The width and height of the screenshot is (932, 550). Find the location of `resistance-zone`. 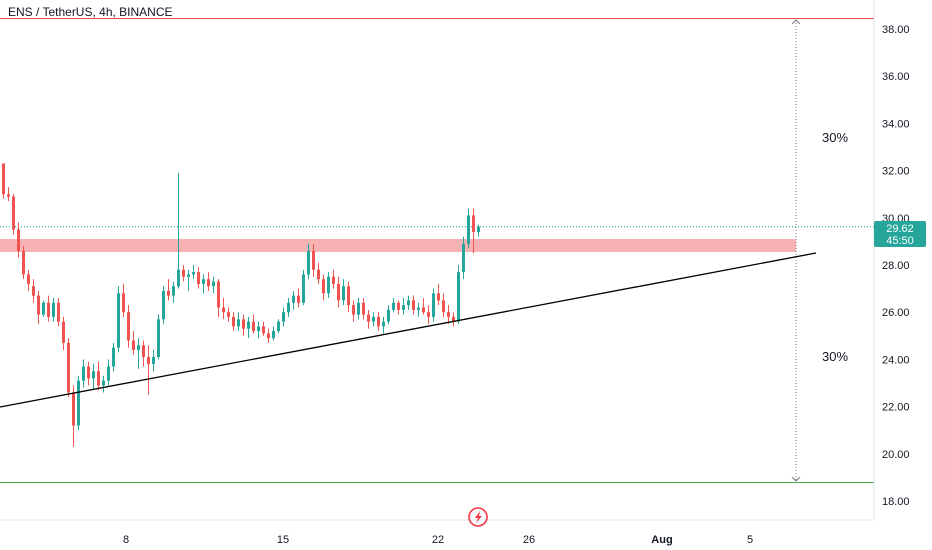

resistance-zone is located at coordinates (398, 245).